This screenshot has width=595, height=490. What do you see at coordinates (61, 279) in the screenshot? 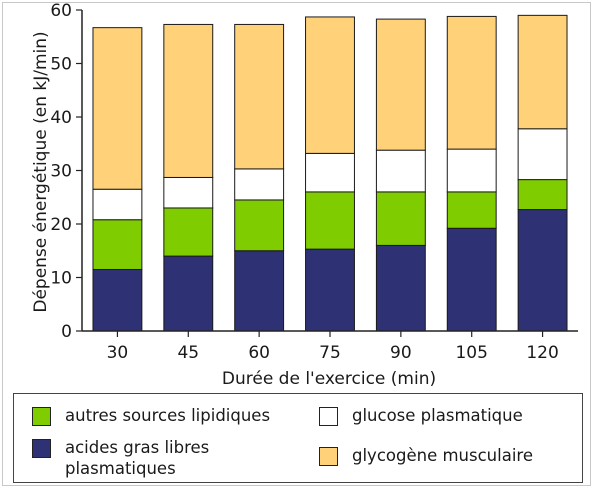
I see `y-tick-label: 10` at bounding box center [61, 279].